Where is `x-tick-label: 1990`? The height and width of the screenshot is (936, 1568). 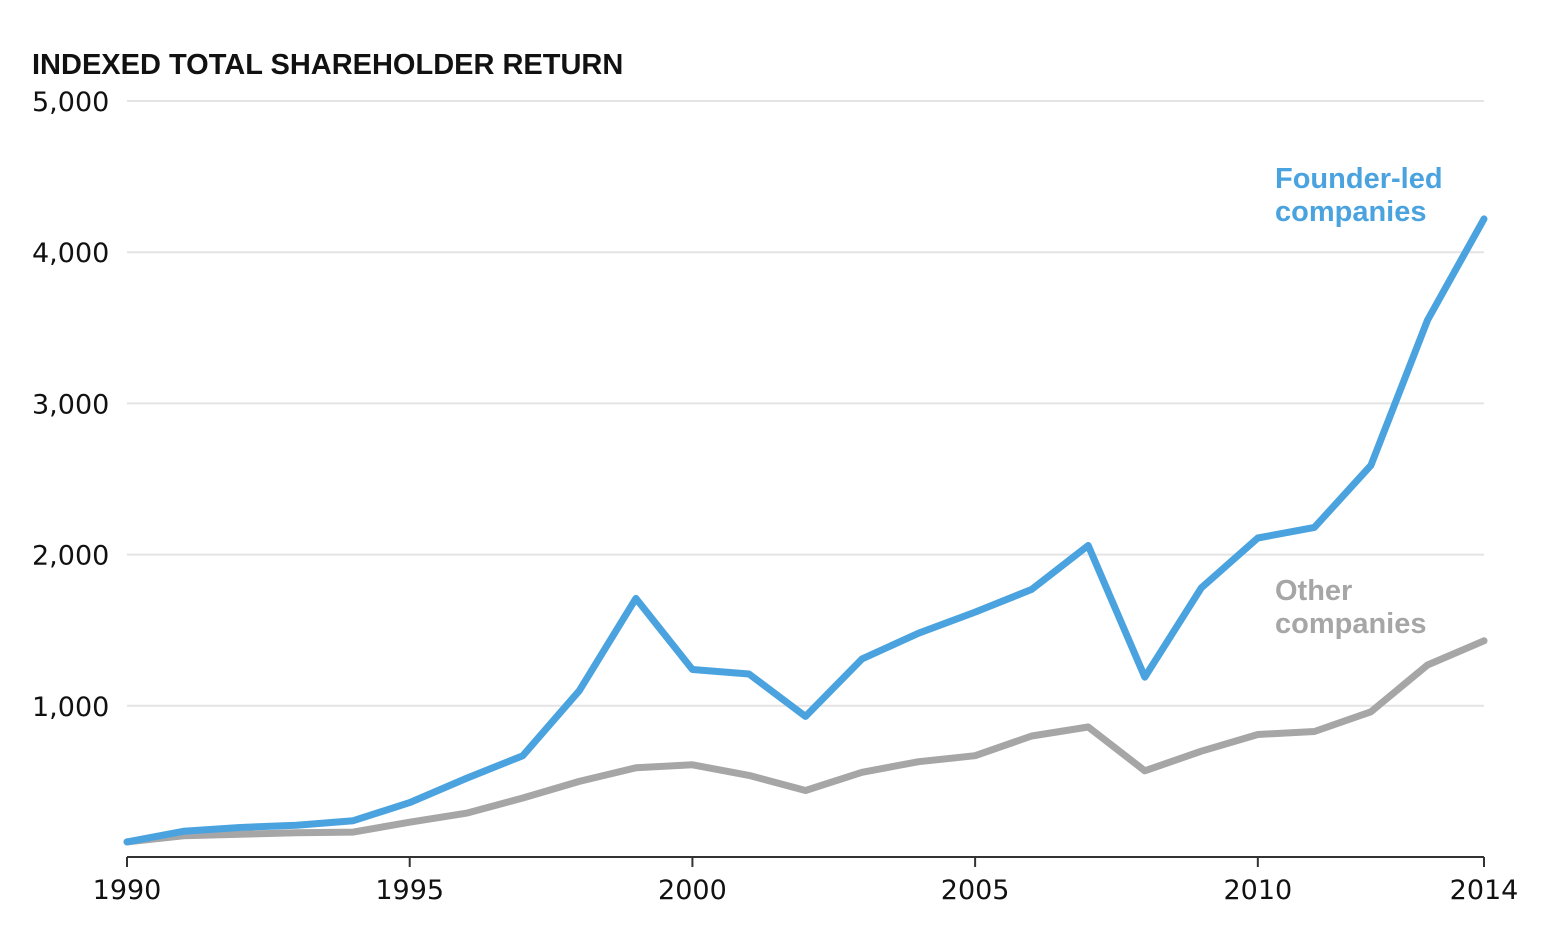 x-tick-label: 1990 is located at coordinates (127, 890).